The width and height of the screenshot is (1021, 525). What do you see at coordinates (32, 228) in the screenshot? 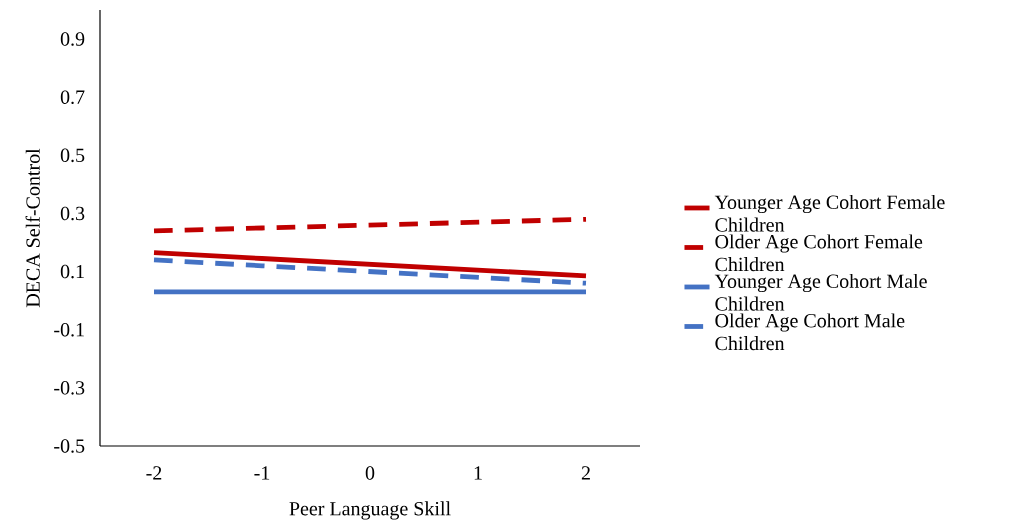
I see `y-axis-title: DECA Self-Control` at bounding box center [32, 228].